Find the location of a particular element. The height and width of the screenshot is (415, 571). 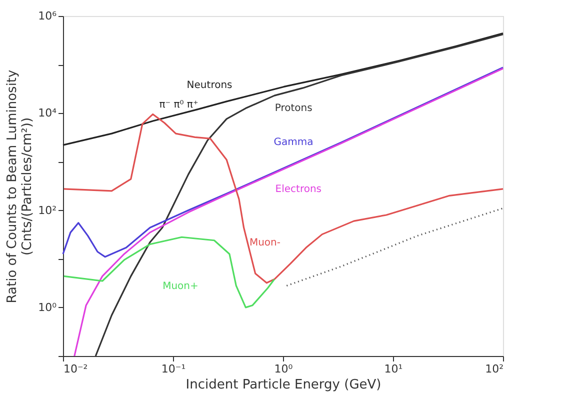

y-tick-label: 10² is located at coordinates (47, 210).